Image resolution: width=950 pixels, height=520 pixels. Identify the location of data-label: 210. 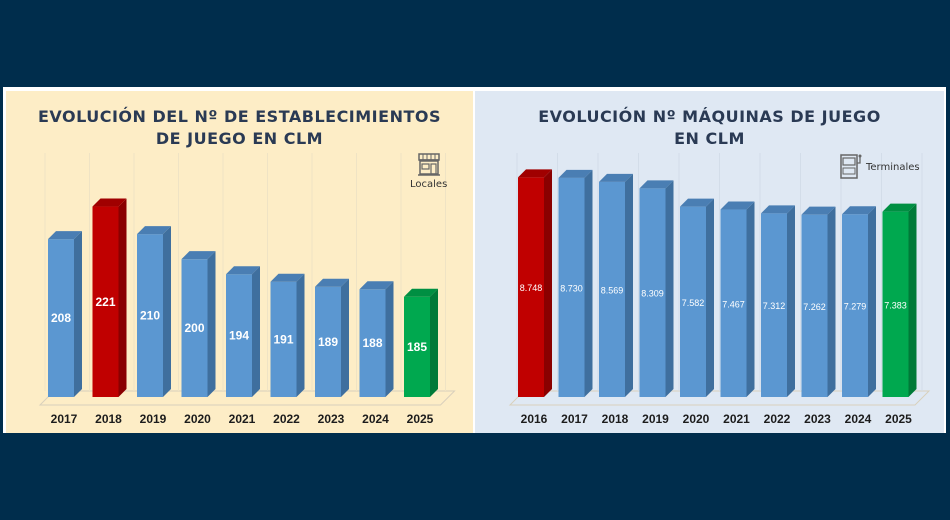
(150, 316).